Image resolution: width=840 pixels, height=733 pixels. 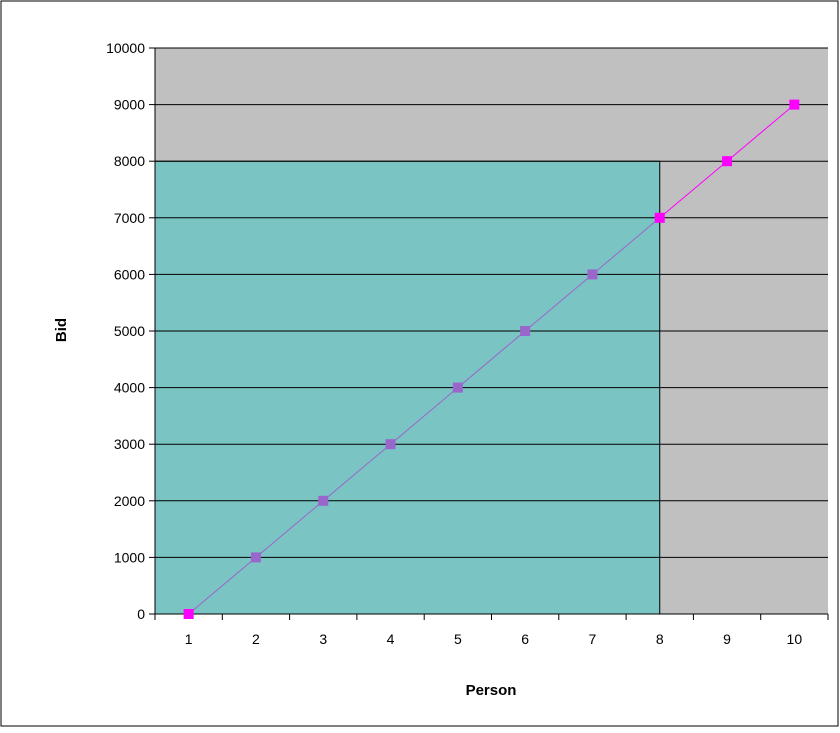 I want to click on y-tick-label: 1000, so click(x=129, y=557).